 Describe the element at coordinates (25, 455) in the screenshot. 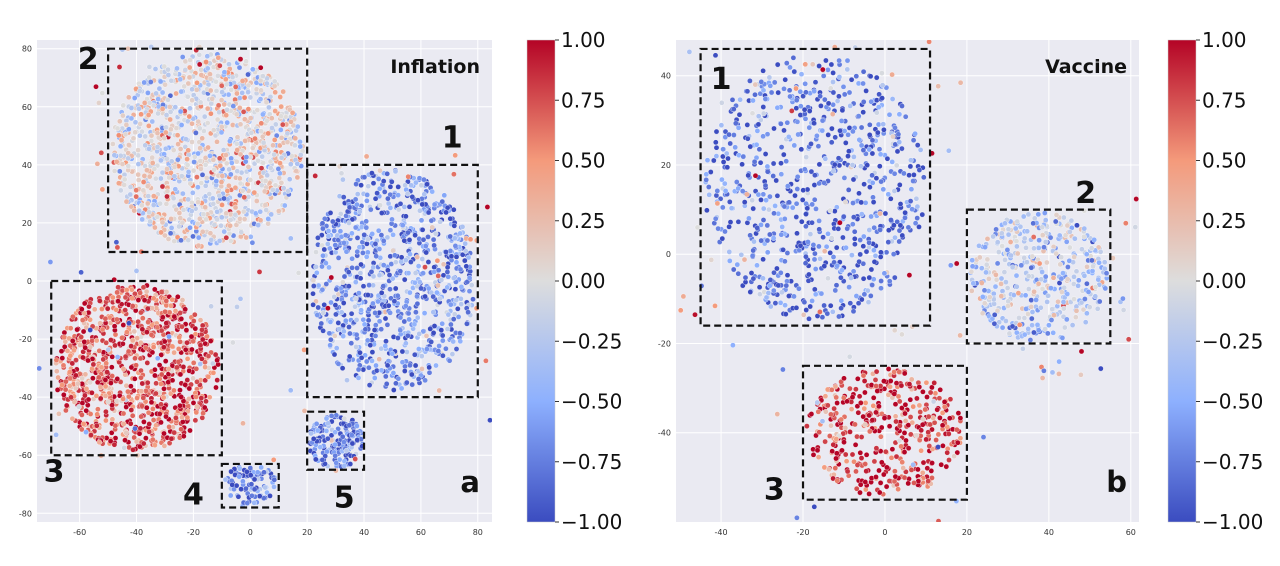

I see `y-tick-label: -60` at that location.